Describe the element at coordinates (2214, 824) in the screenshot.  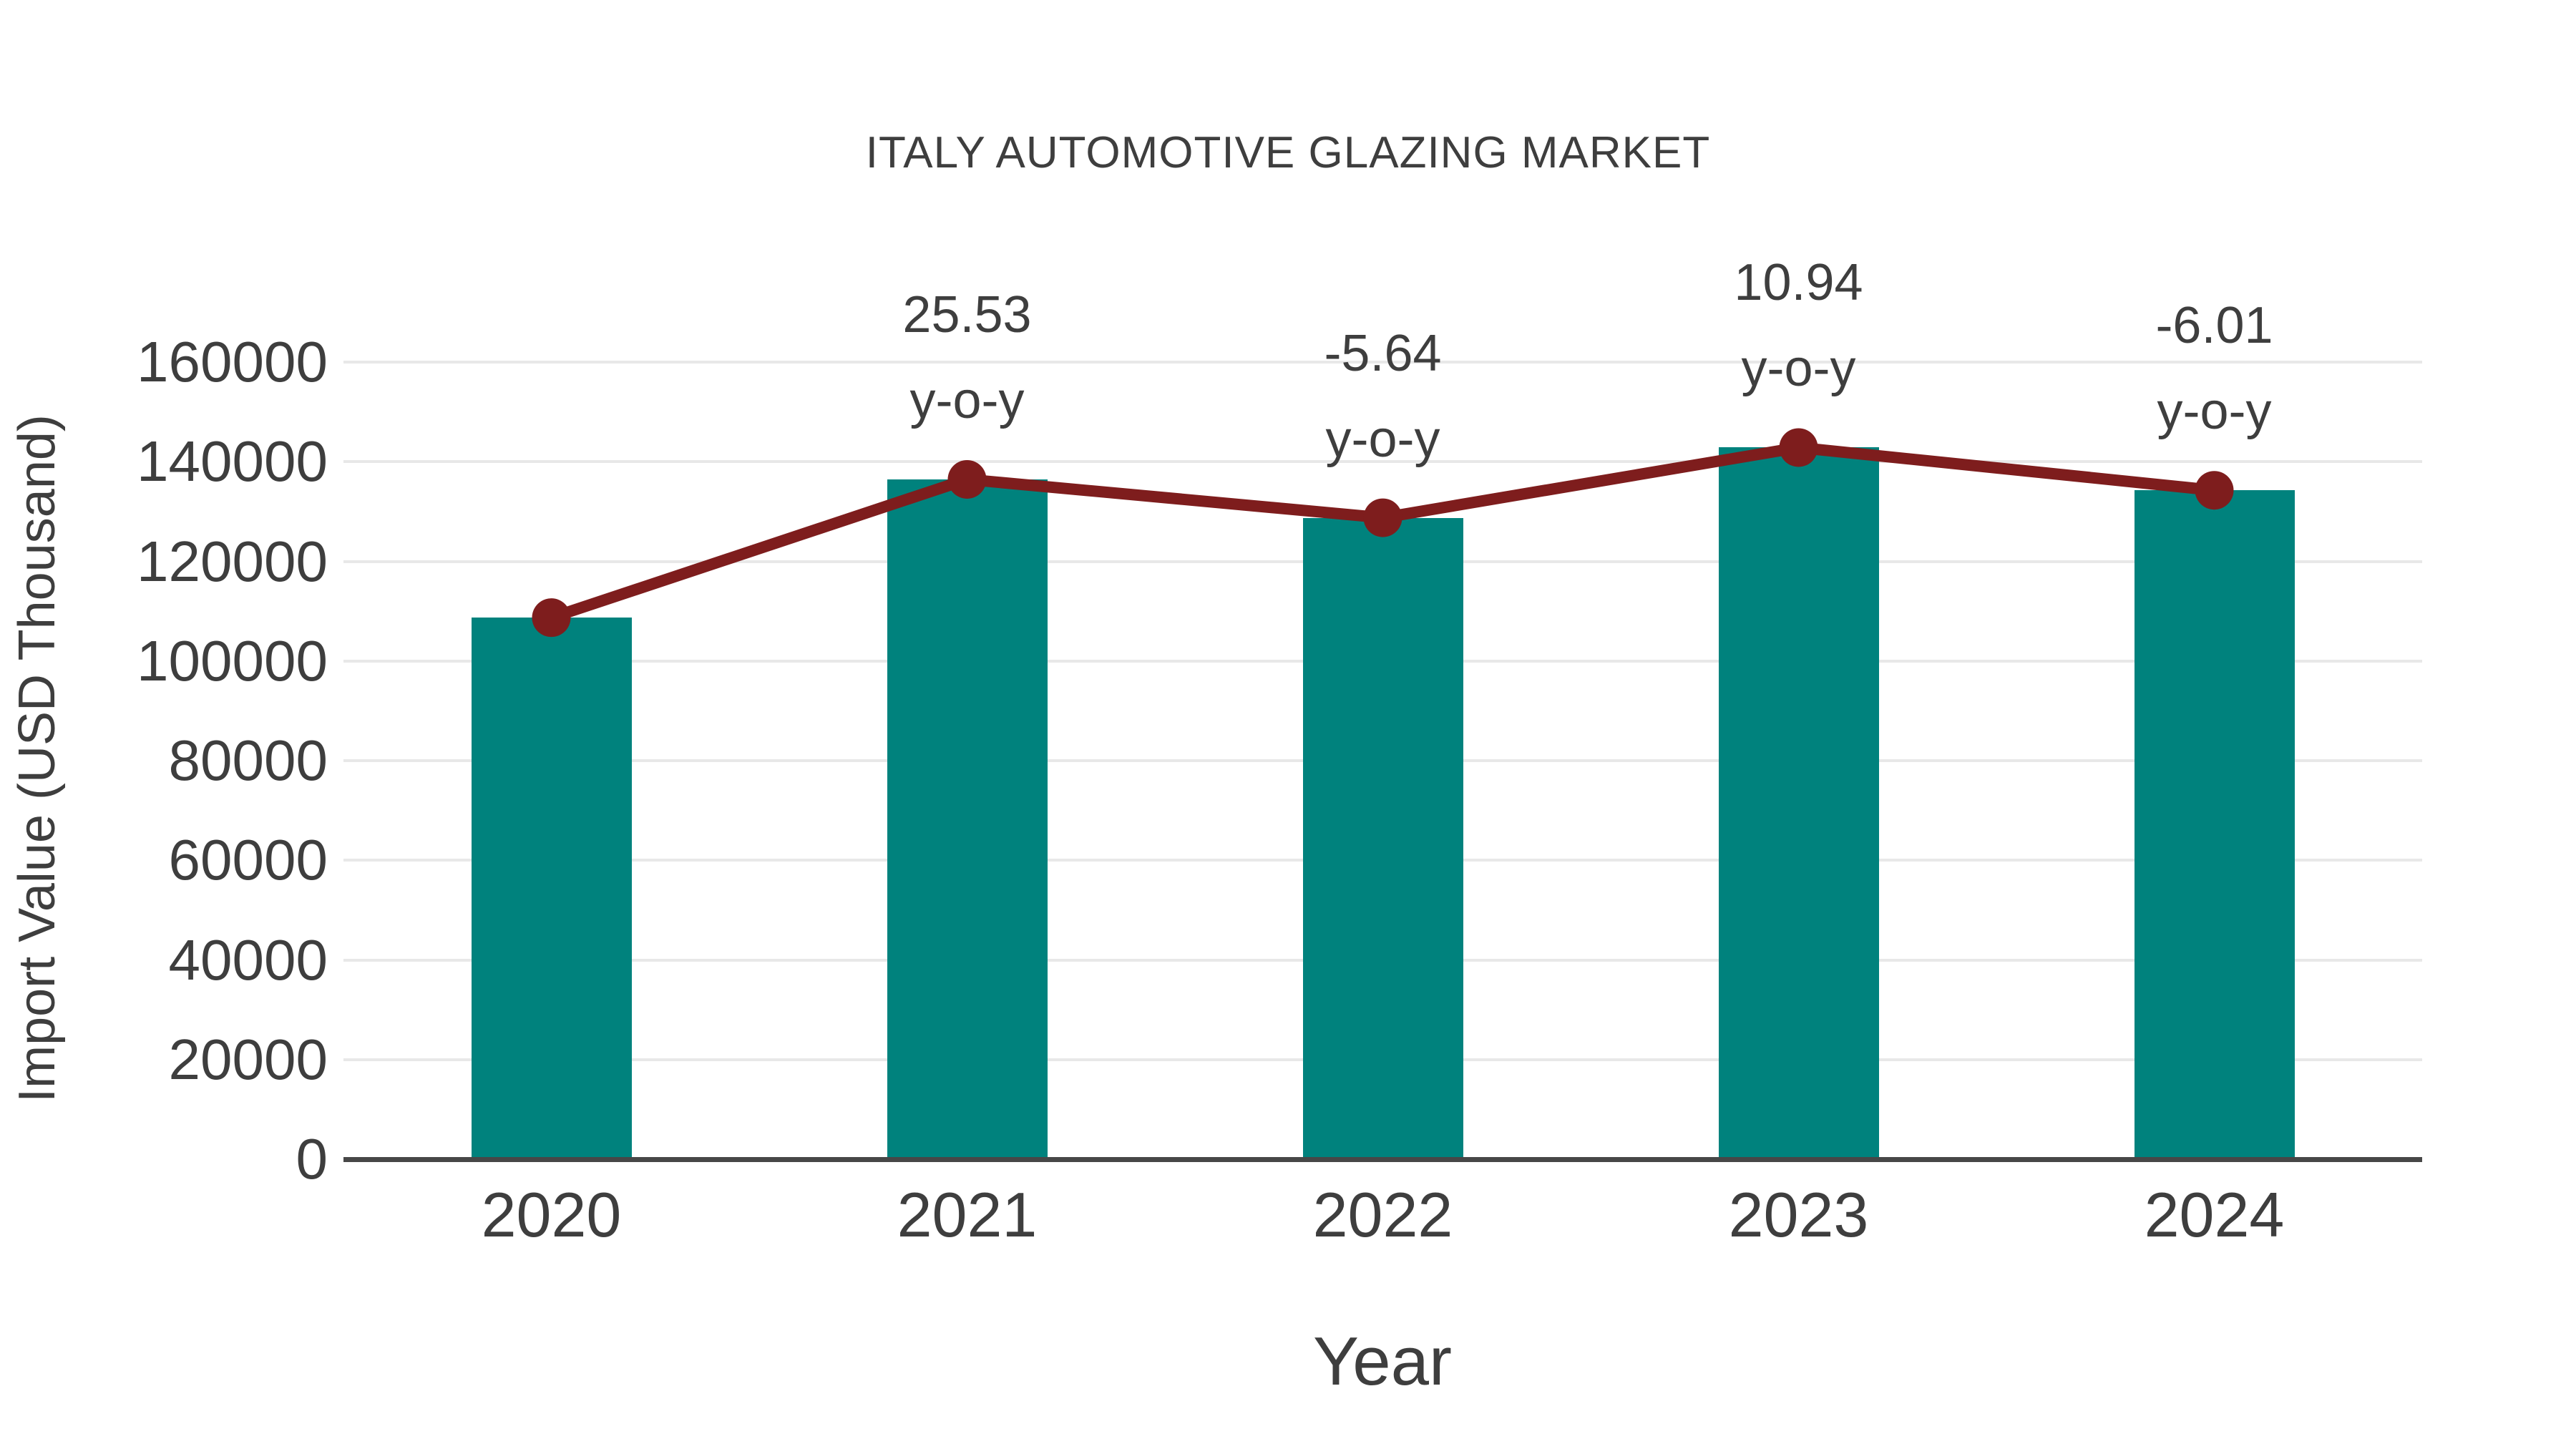
I see `bar-2024` at that location.